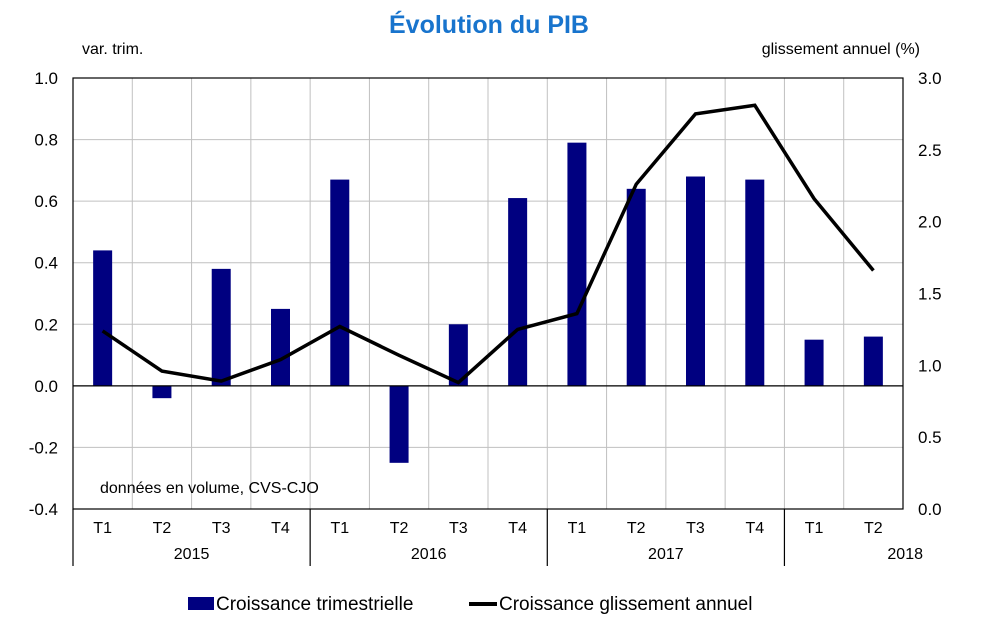 Image resolution: width=1008 pixels, height=638 pixels. Describe the element at coordinates (905, 554) in the screenshot. I see `year-label: 2018` at that location.